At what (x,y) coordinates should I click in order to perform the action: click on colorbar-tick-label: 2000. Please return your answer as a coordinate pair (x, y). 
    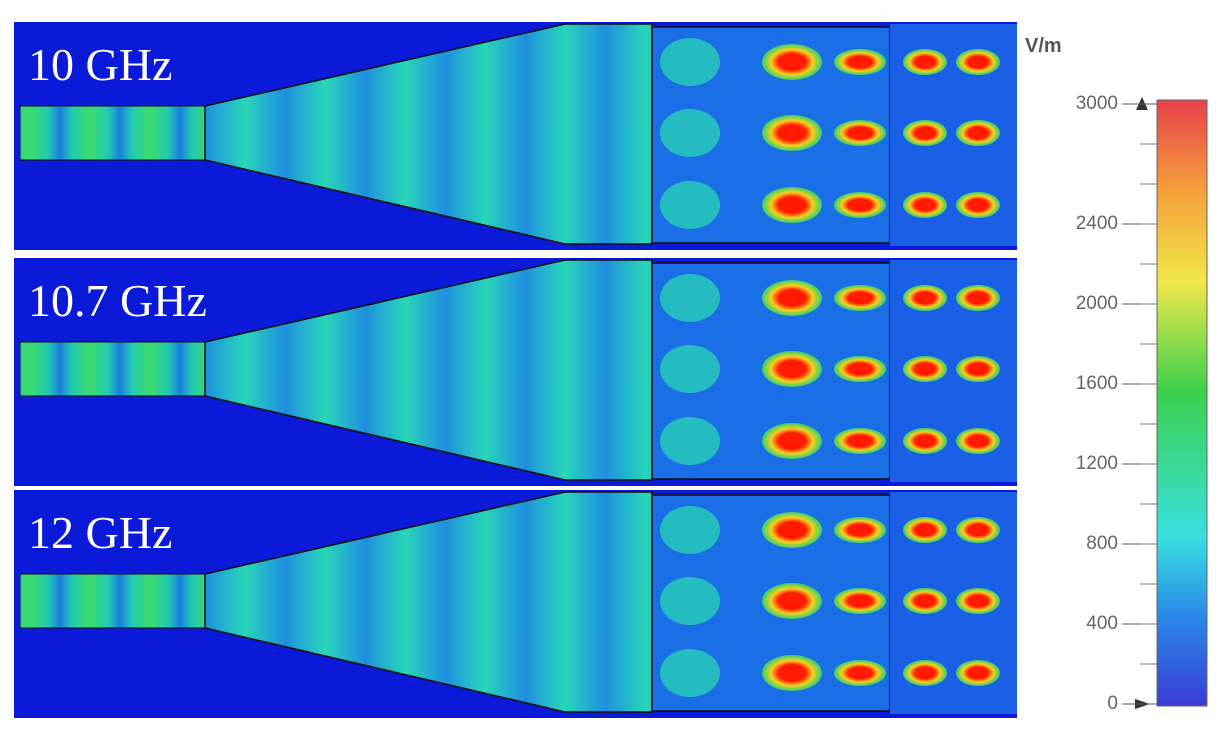
    Looking at the image, I should click on (1097, 303).